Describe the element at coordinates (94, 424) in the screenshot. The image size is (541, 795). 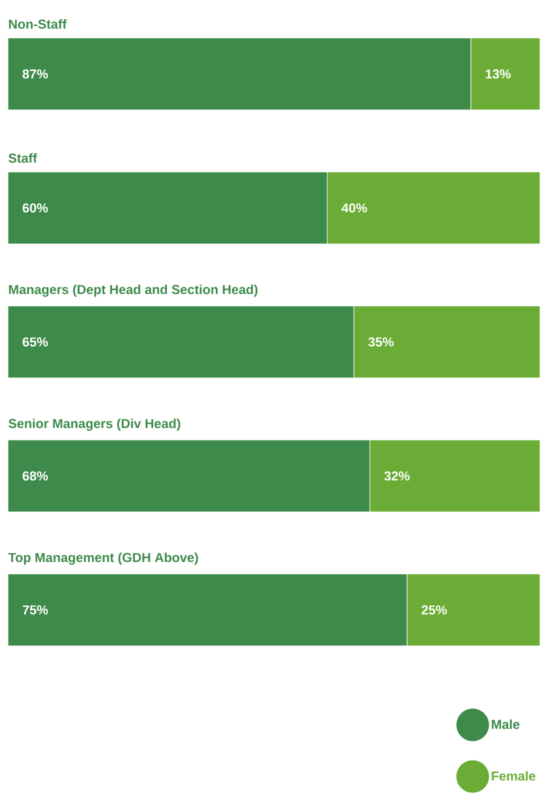
I see `y-tick-label: Senior Managers (Div Head)` at that location.